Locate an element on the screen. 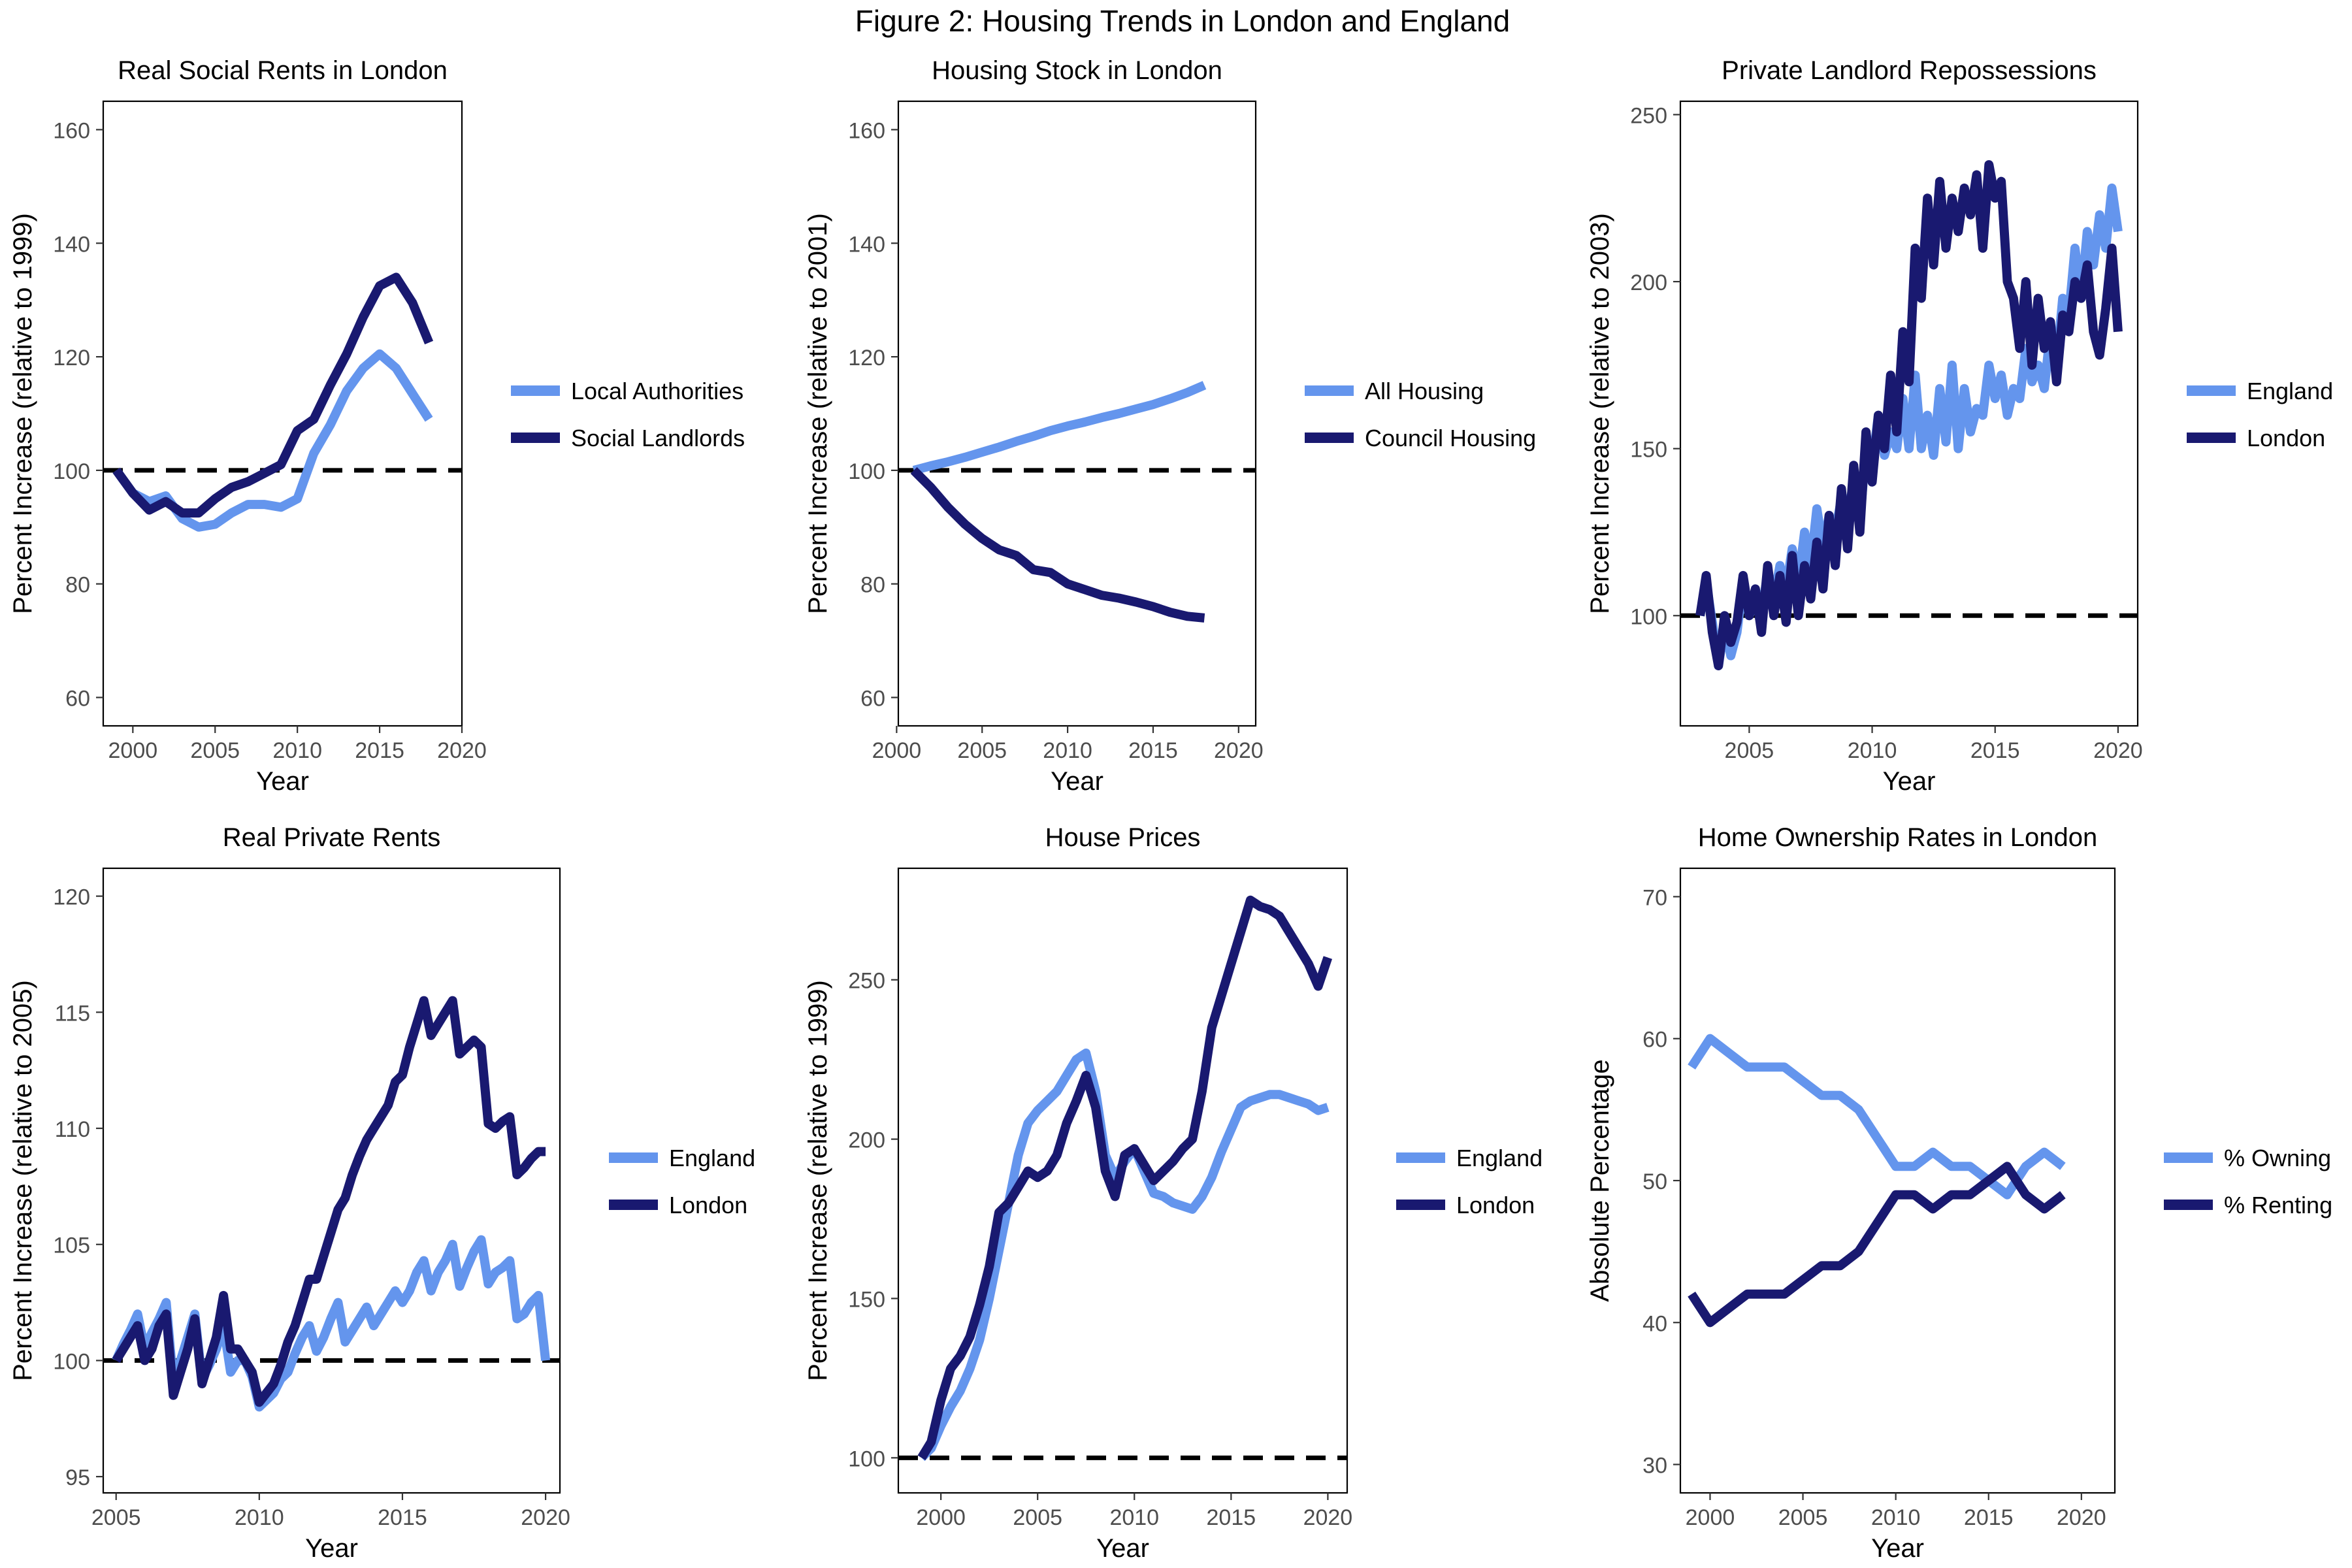 This screenshot has height=1568, width=2352. y-axis-label: Absolute Percentage is located at coordinates (1600, 1180).